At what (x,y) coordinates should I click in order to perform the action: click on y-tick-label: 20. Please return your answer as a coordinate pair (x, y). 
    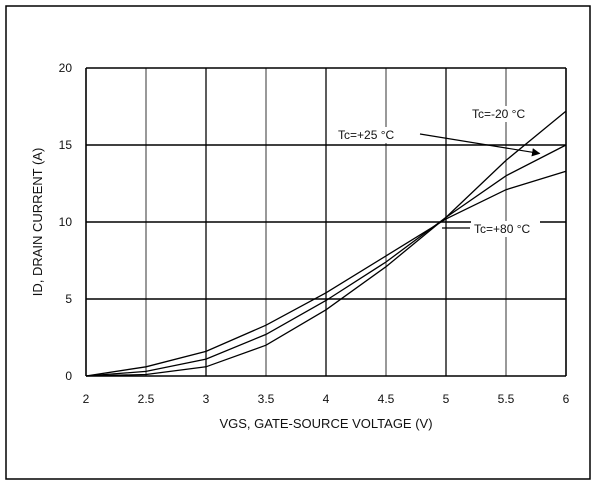
    Looking at the image, I should click on (66, 68).